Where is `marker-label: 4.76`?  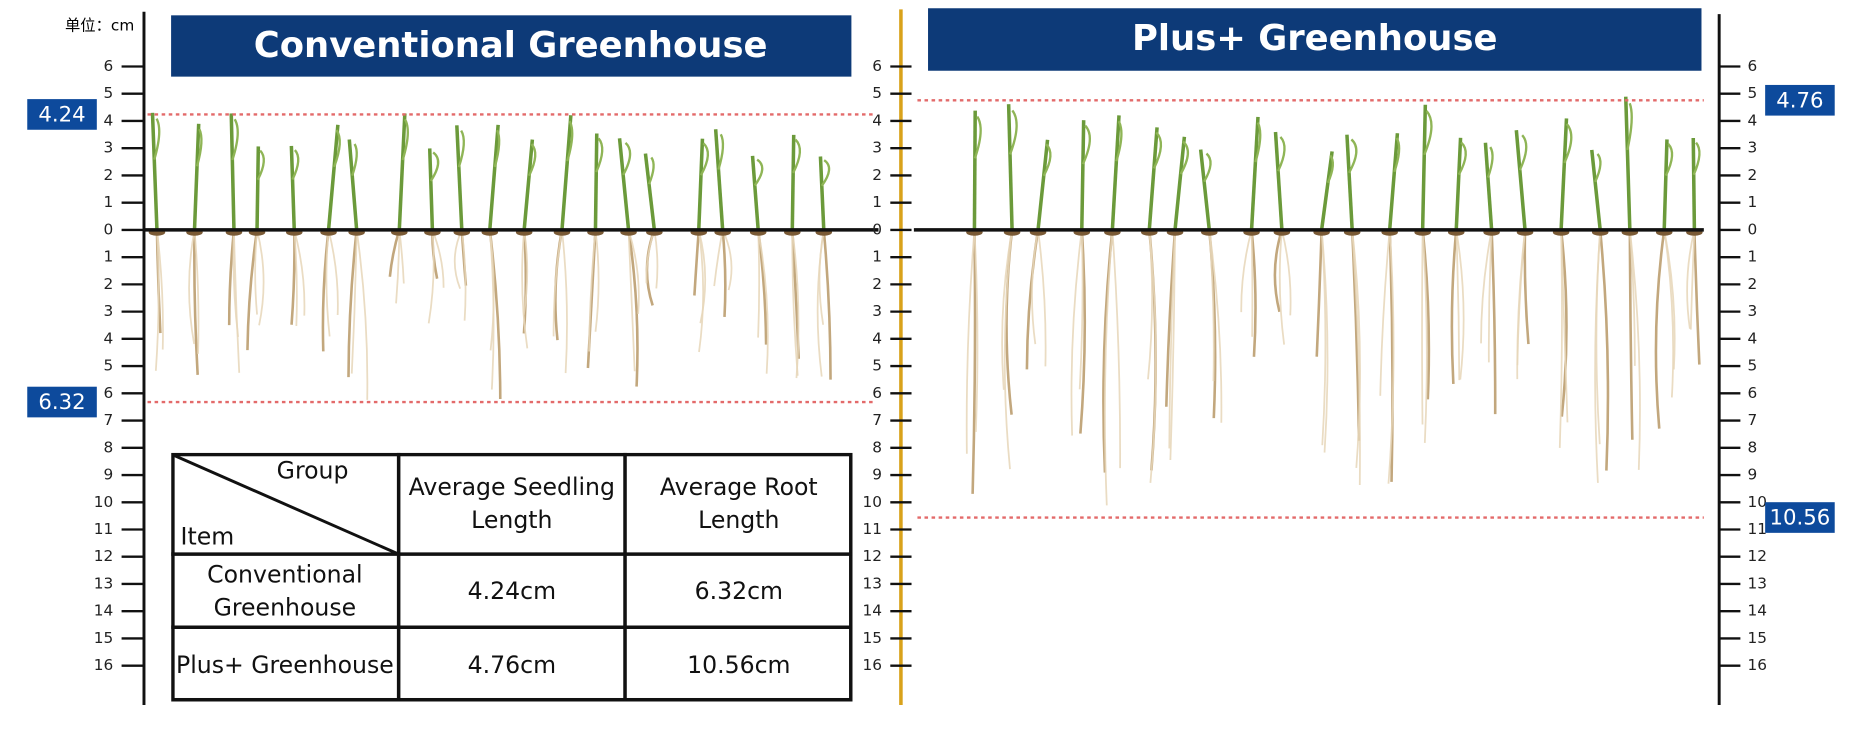 marker-label: 4.76 is located at coordinates (1799, 100).